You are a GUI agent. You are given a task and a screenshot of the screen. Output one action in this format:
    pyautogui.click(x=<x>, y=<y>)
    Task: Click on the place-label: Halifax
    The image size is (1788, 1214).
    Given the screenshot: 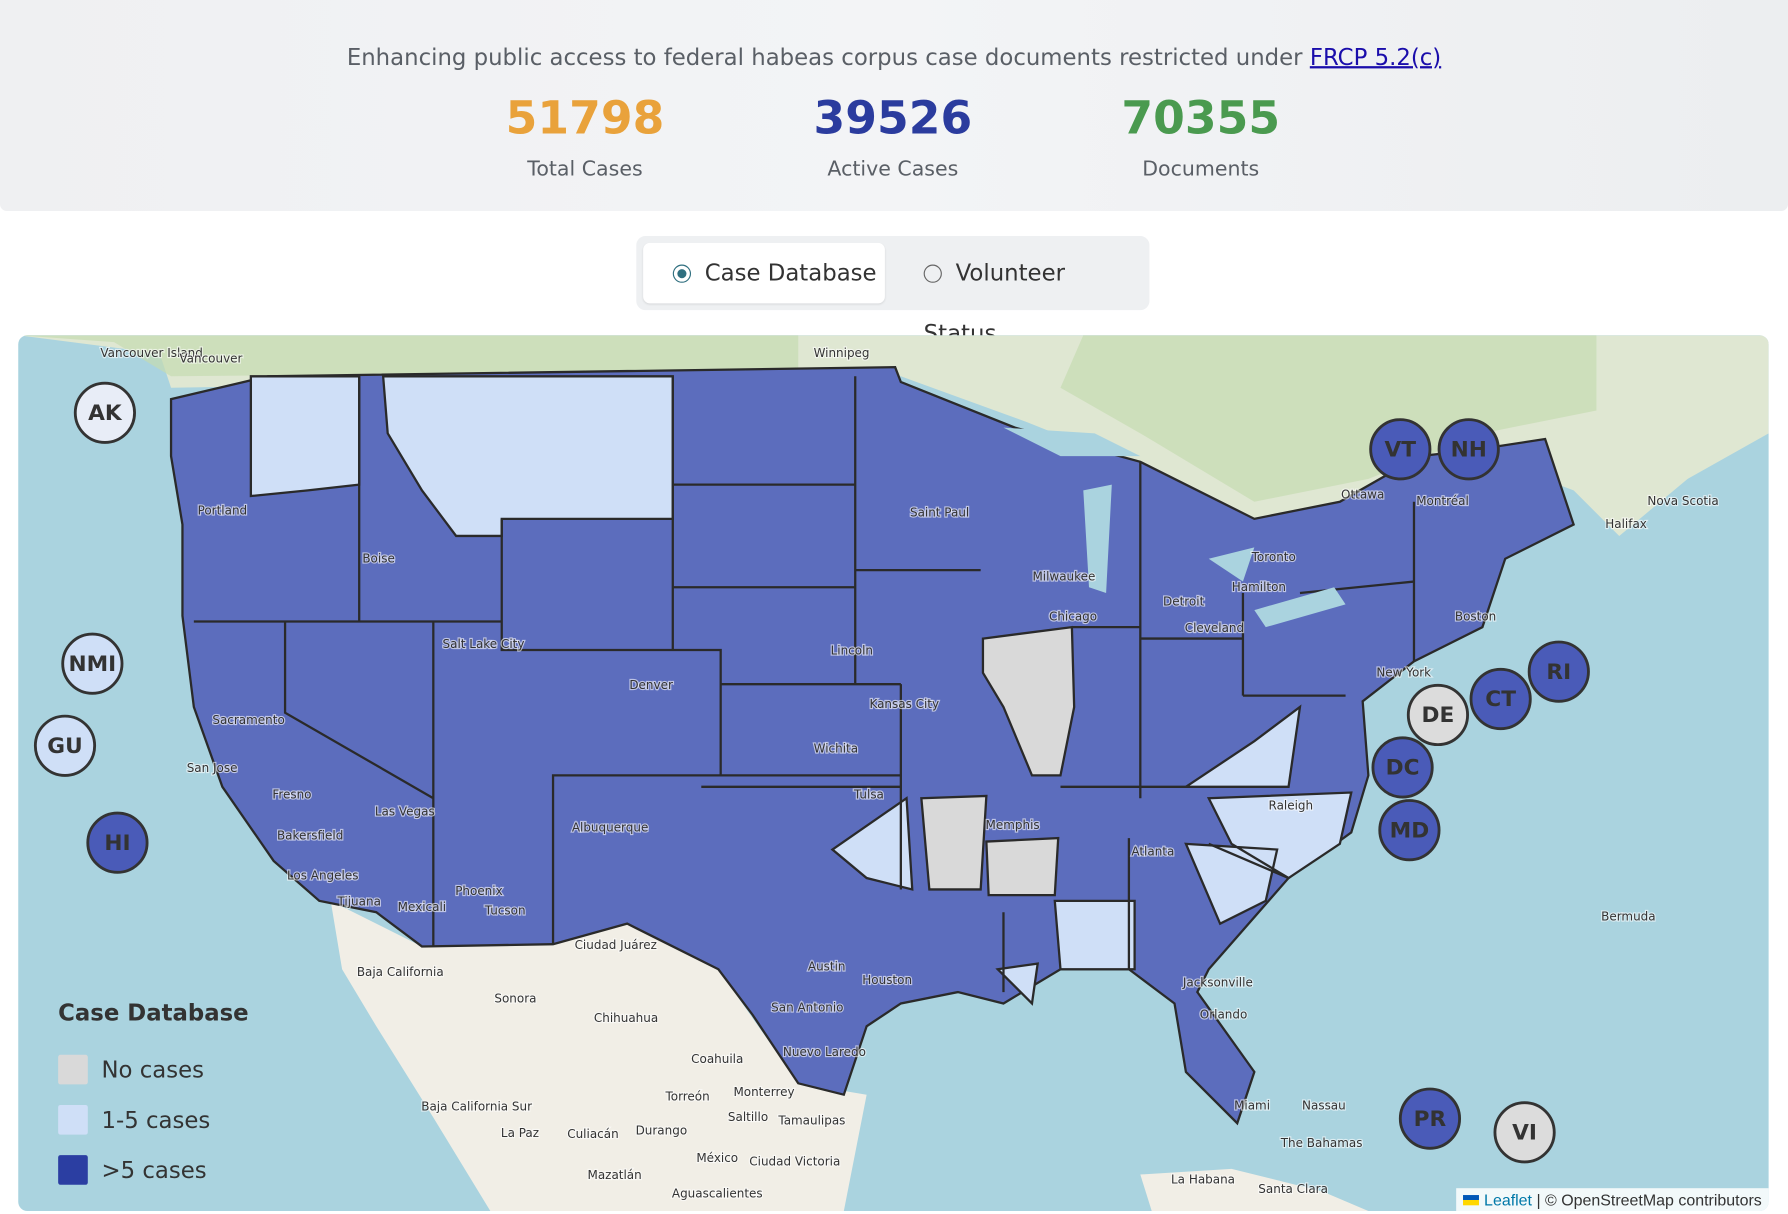 What is the action you would take?
    pyautogui.click(x=1626, y=524)
    